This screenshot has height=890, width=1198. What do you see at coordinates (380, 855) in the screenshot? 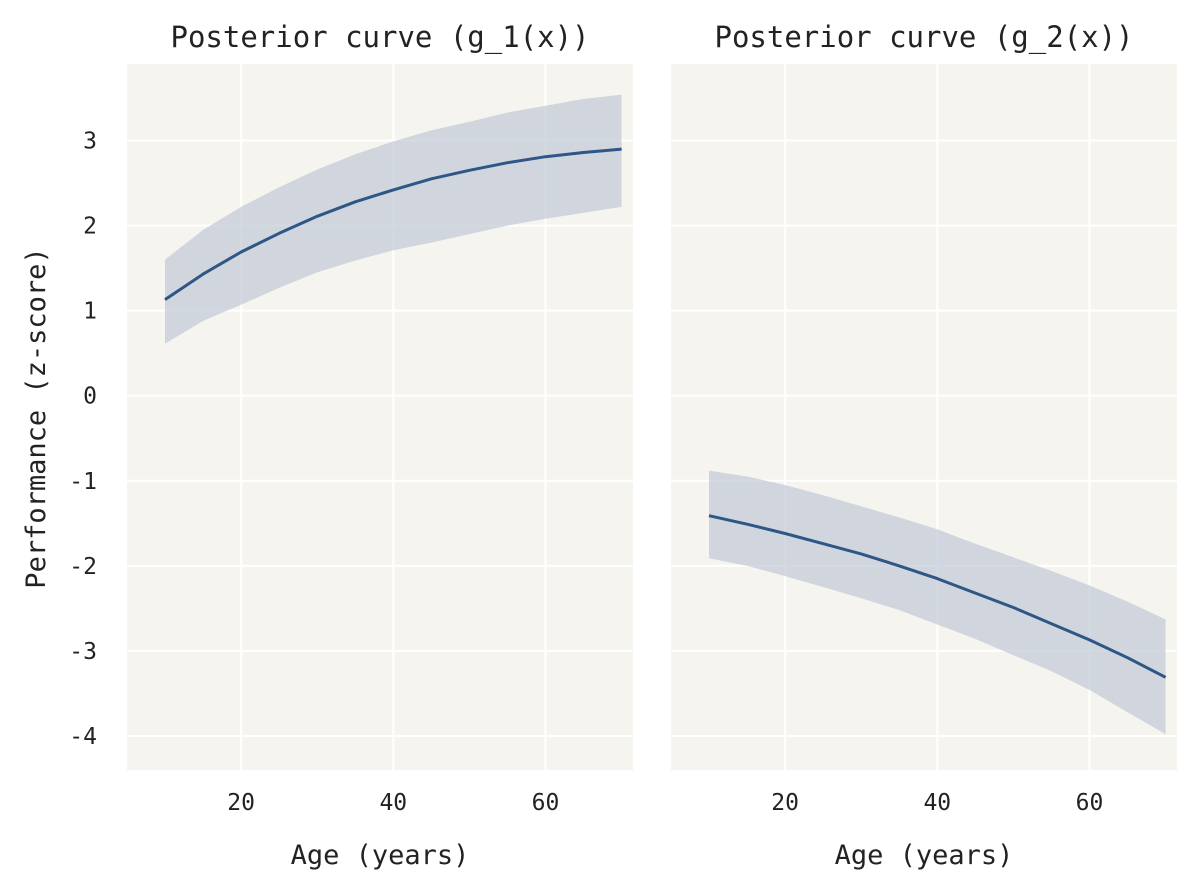
I see `x-axis-label-g1: Age (years)` at bounding box center [380, 855].